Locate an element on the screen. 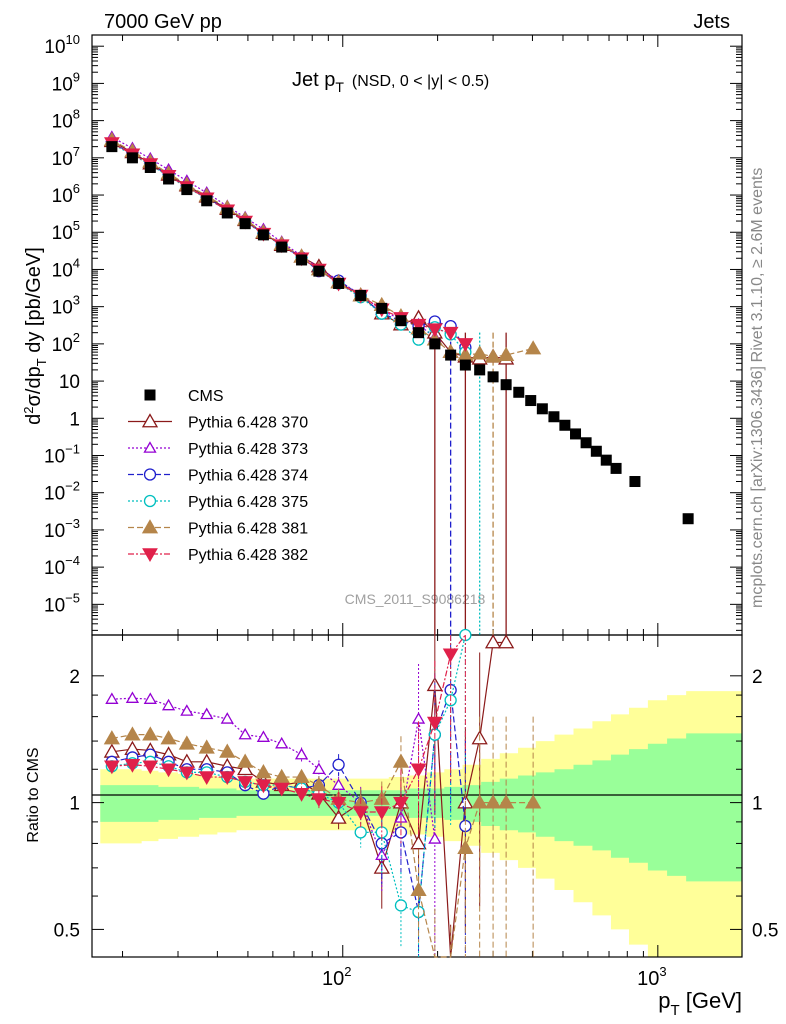  legend-label-4: Pythia 6.428 381 is located at coordinates (248, 529).